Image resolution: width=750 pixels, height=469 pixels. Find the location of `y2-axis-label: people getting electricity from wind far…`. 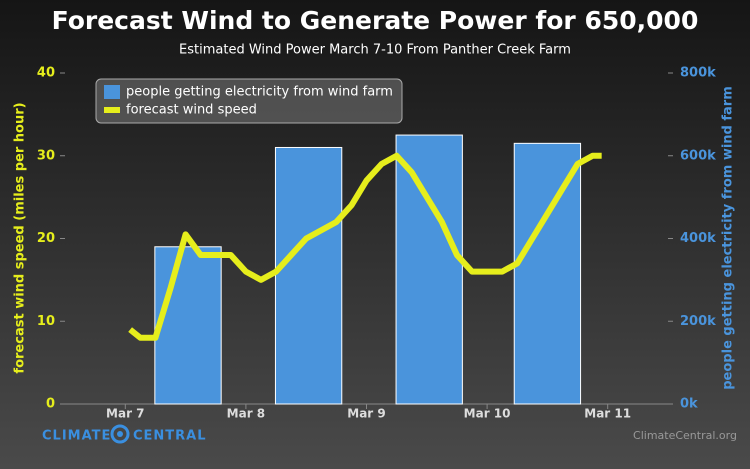

y2-axis-label: people getting electricity from wind far… is located at coordinates (728, 238).